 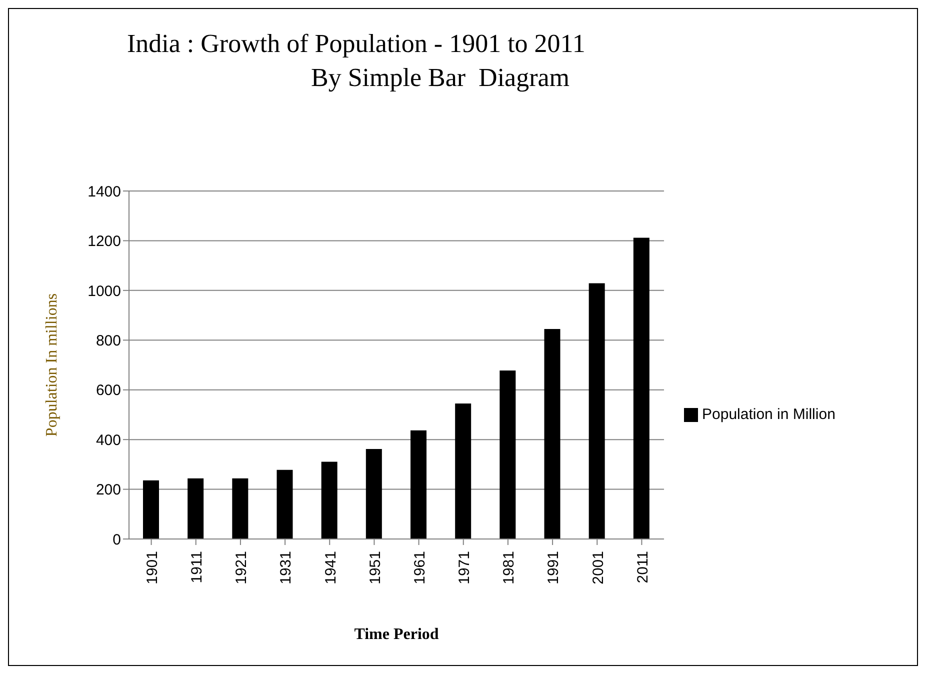 I want to click on y-tick-label: 200, so click(x=108, y=490).